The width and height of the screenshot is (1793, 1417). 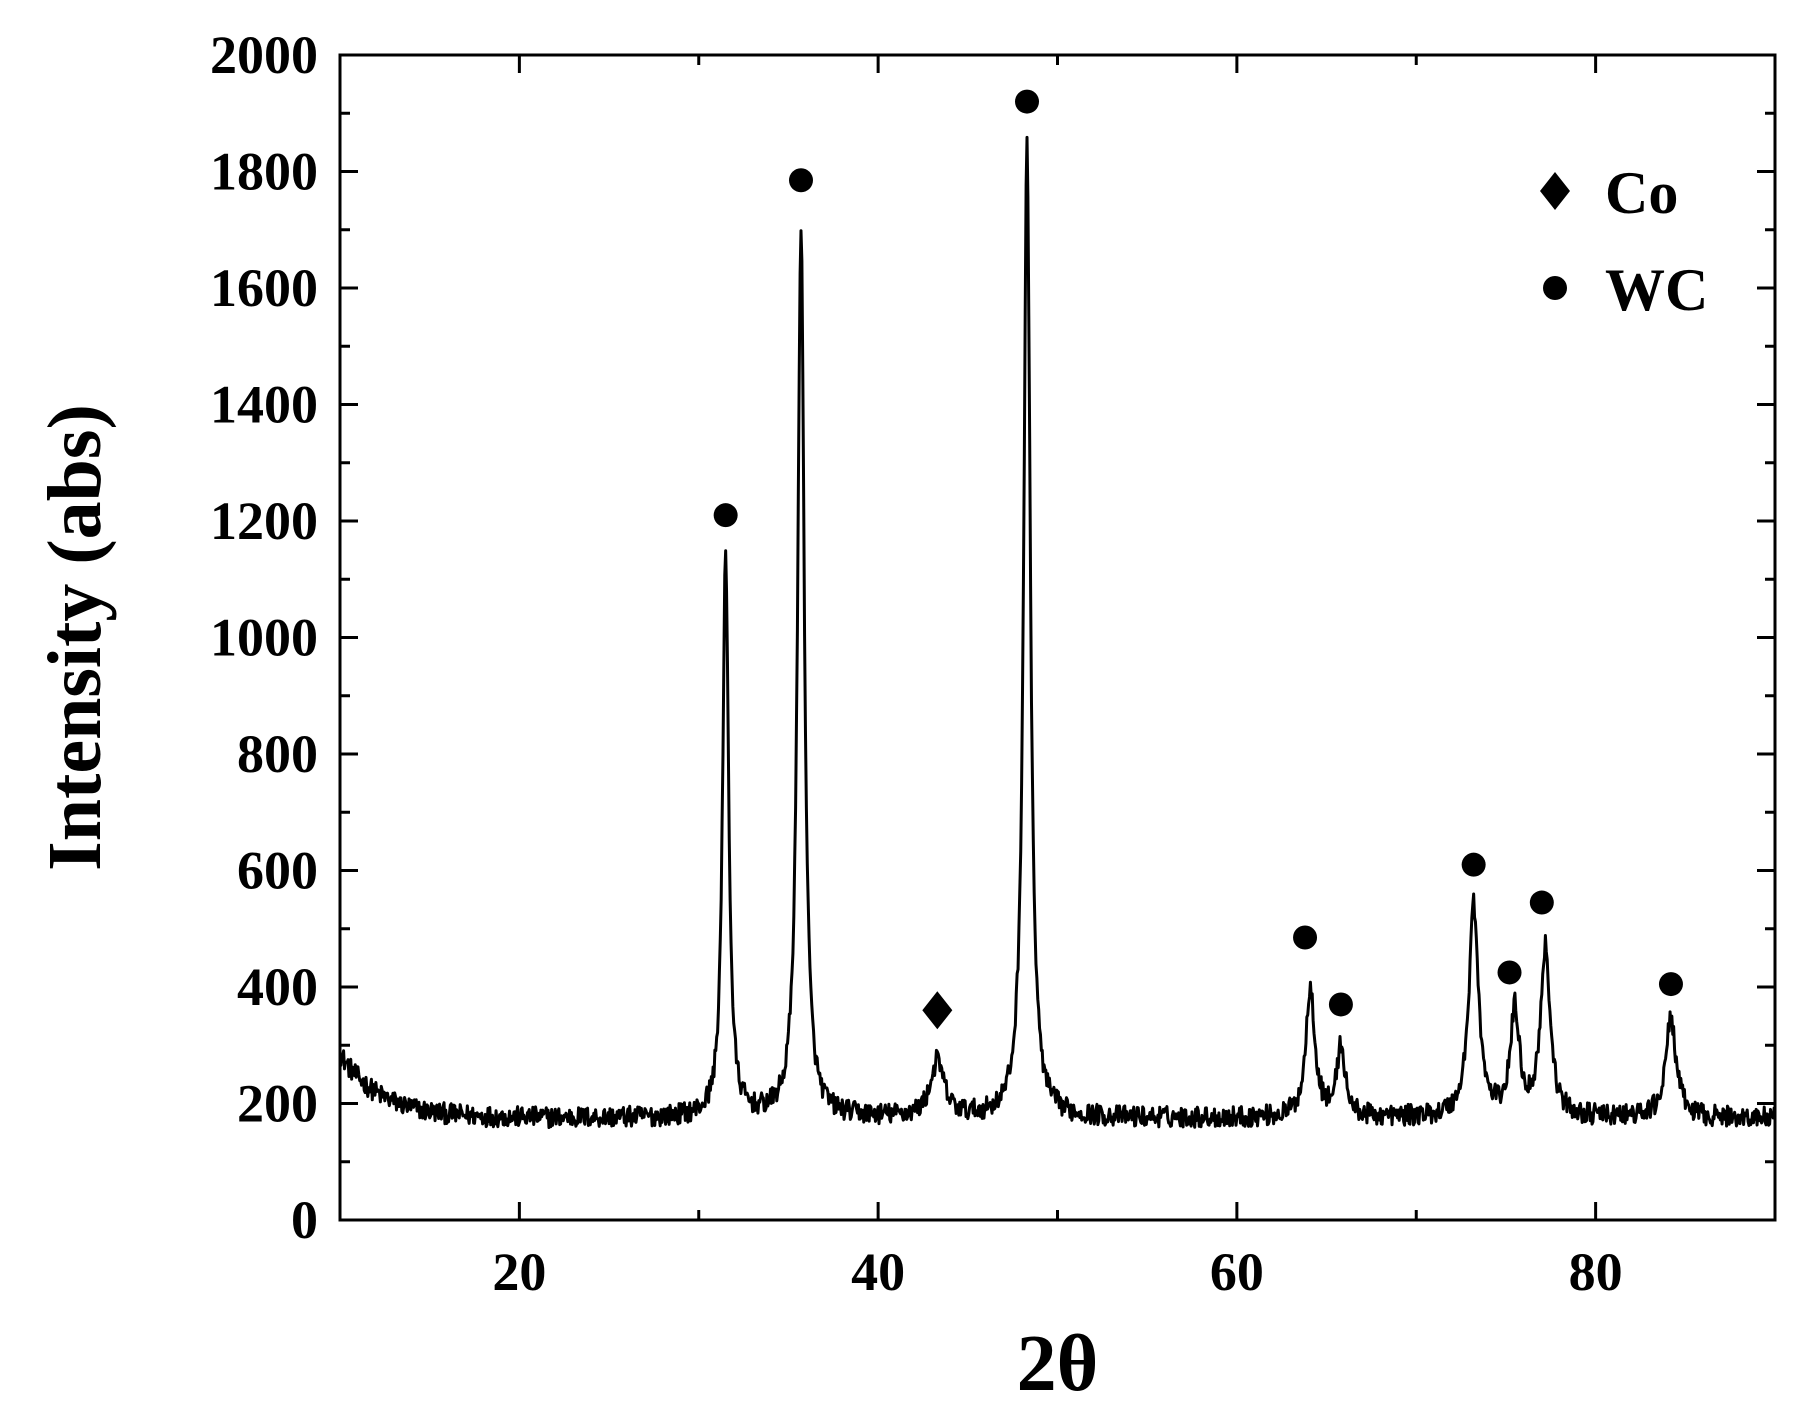 I want to click on y-tick-label: 1600, so click(x=264, y=288).